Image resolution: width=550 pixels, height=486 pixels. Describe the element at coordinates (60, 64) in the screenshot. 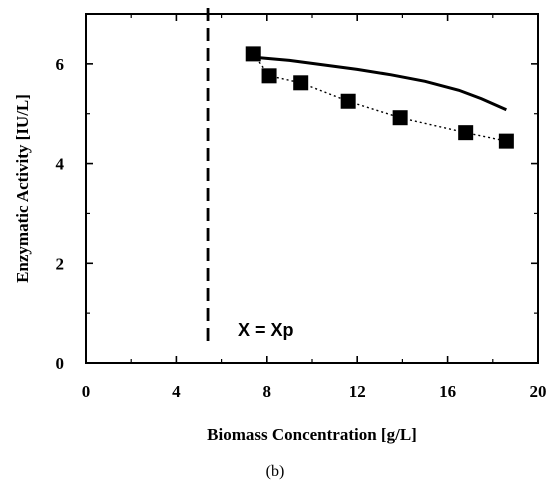

I see `y-tick-label: 6` at that location.